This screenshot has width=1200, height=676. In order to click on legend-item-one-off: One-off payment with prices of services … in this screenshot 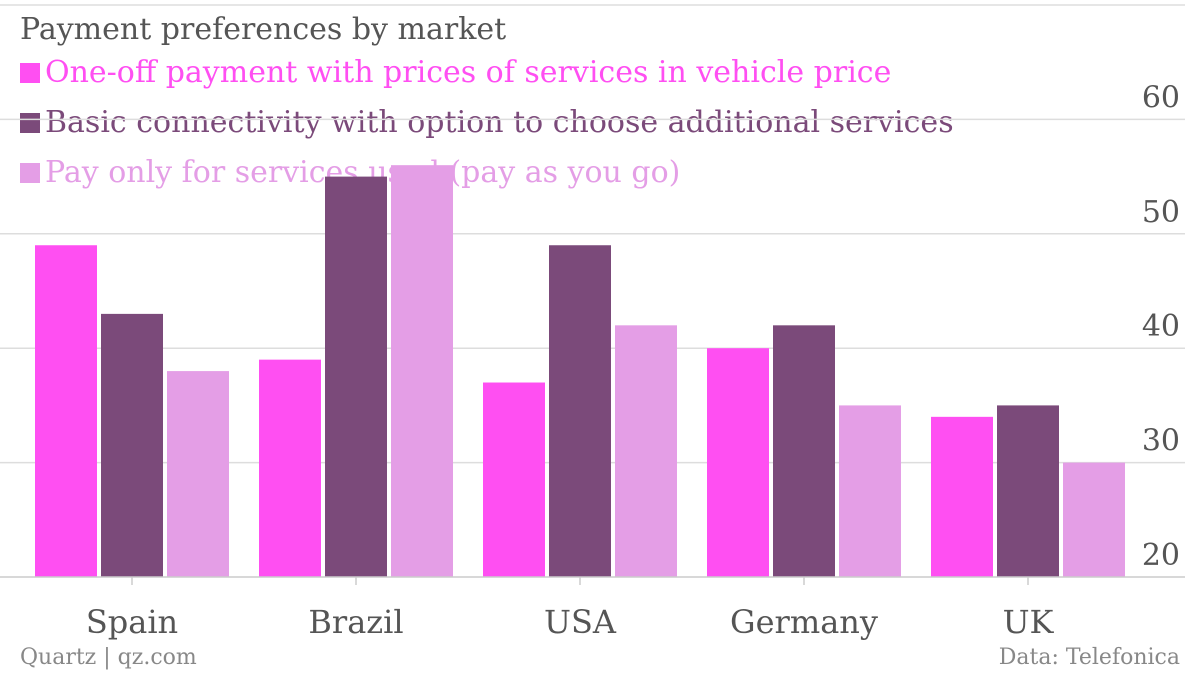, I will do `click(487, 73)`.